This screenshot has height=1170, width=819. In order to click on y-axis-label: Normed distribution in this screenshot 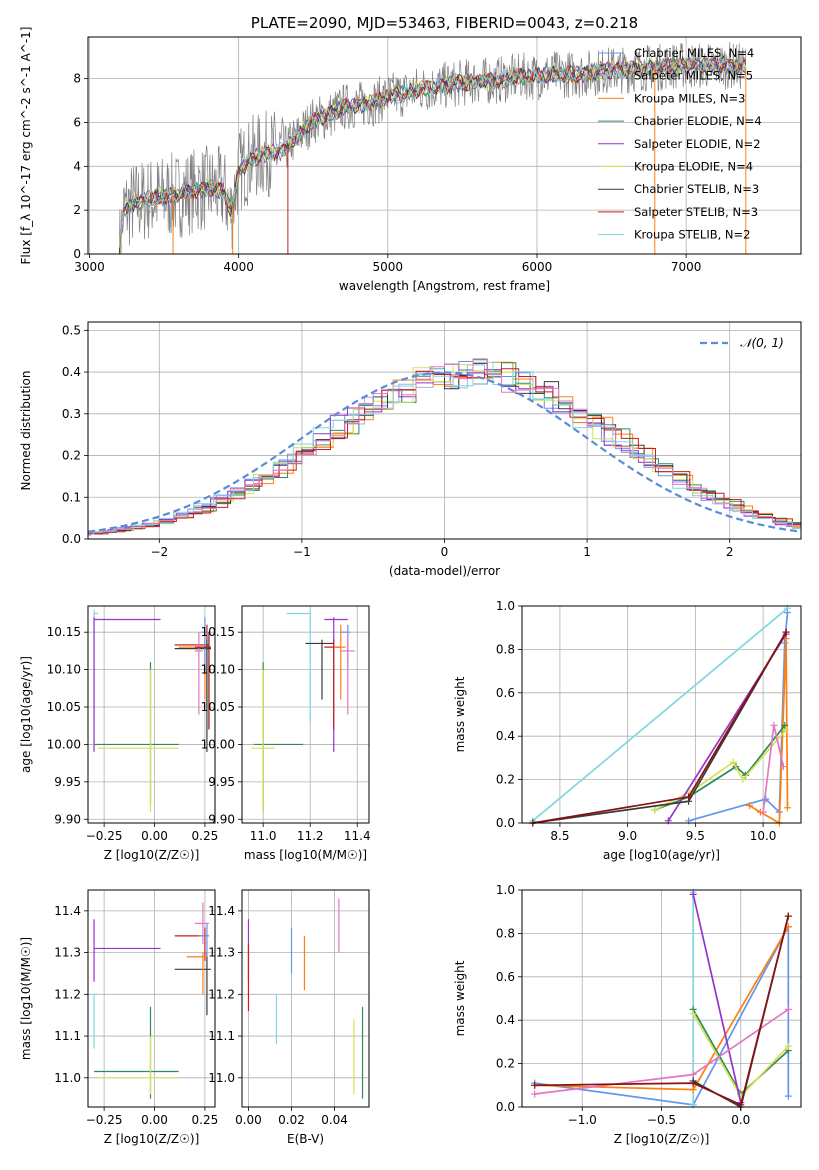, I will do `click(26, 431)`.